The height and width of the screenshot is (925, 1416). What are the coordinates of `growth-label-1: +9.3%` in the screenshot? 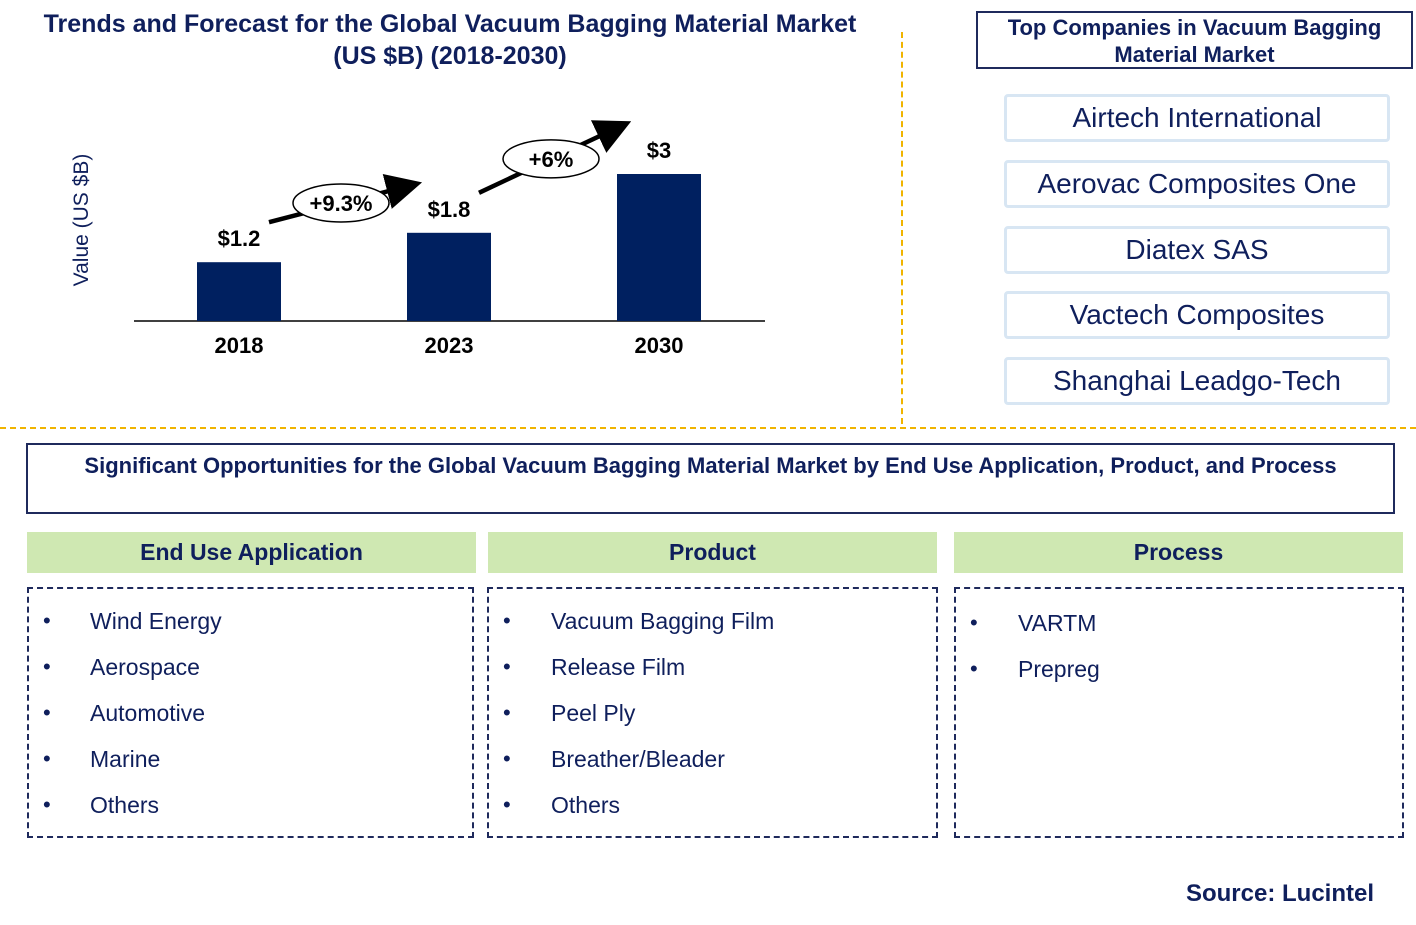 It's located at (341, 203).